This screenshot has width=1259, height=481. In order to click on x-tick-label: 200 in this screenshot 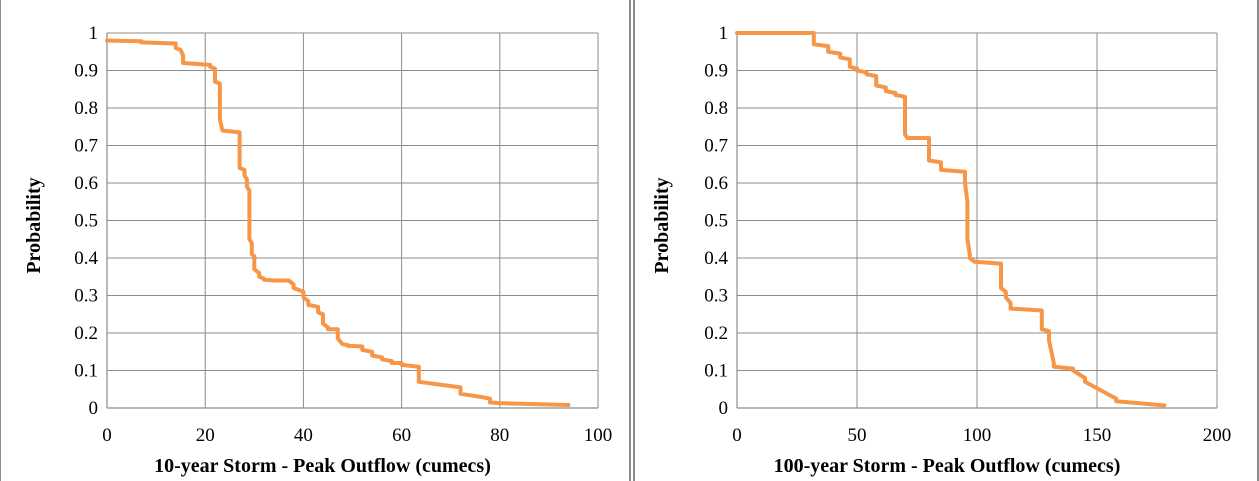, I will do `click(1217, 435)`.